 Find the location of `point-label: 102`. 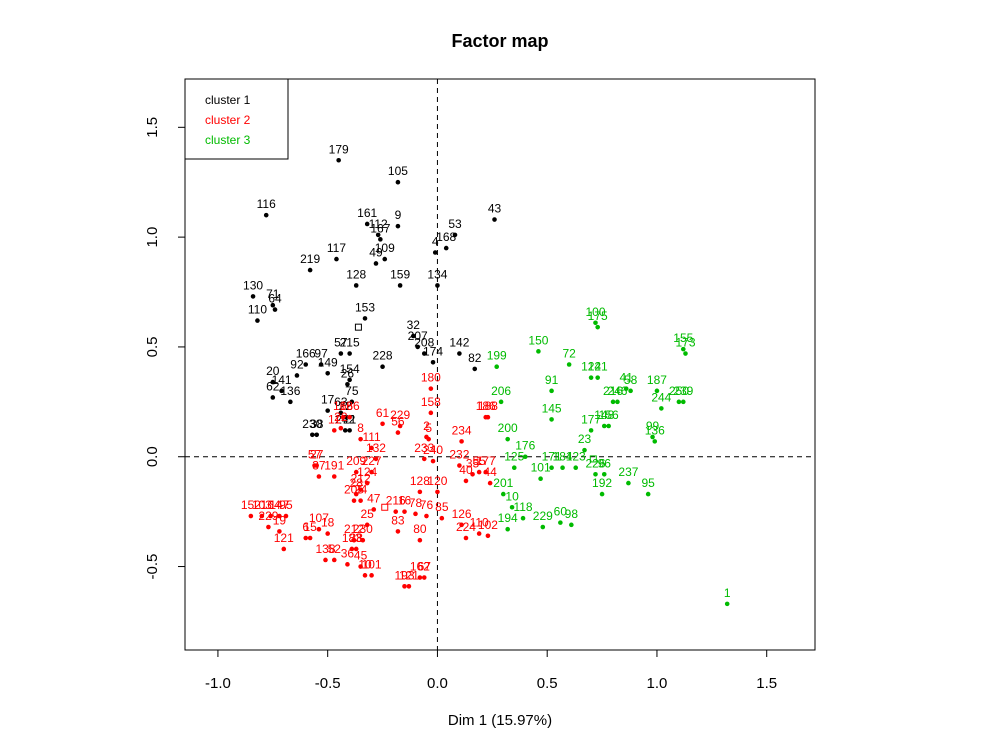

point-label: 102 is located at coordinates (488, 525).